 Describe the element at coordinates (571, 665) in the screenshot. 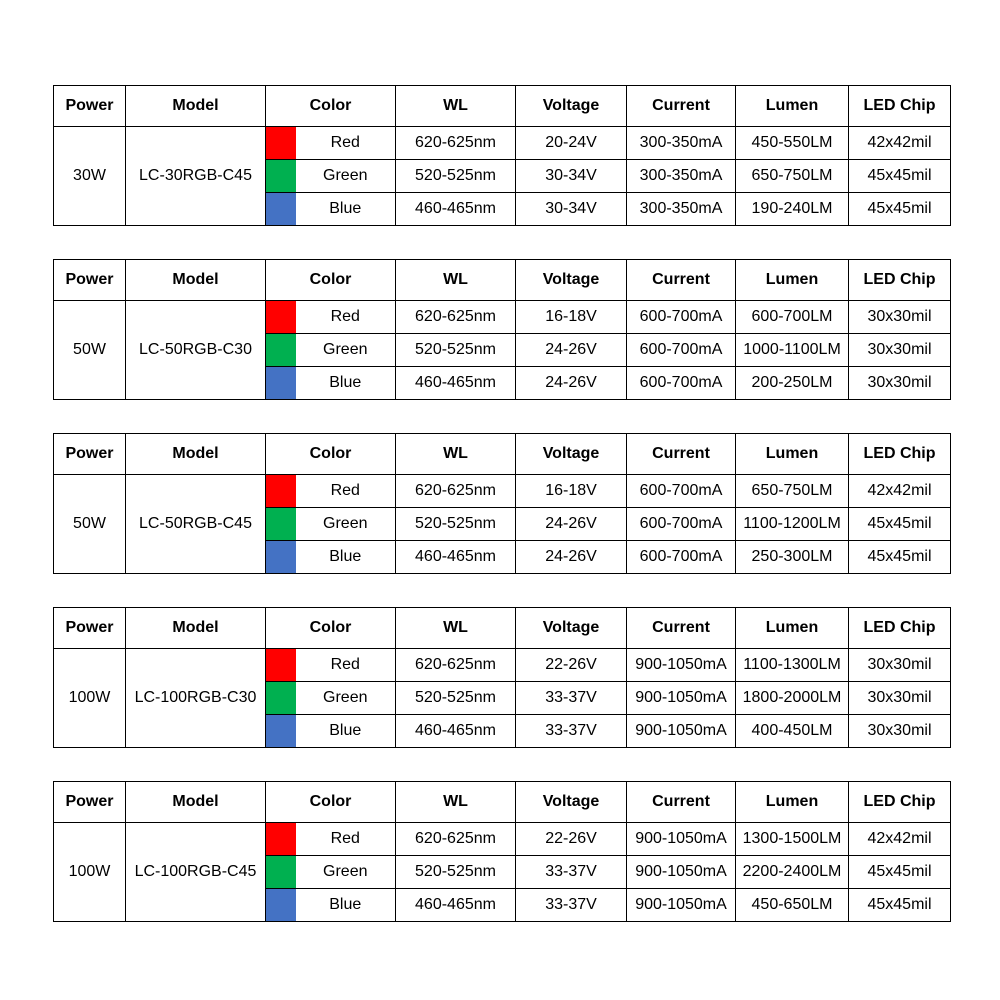

I see `voltage-cell: 22-26V` at that location.